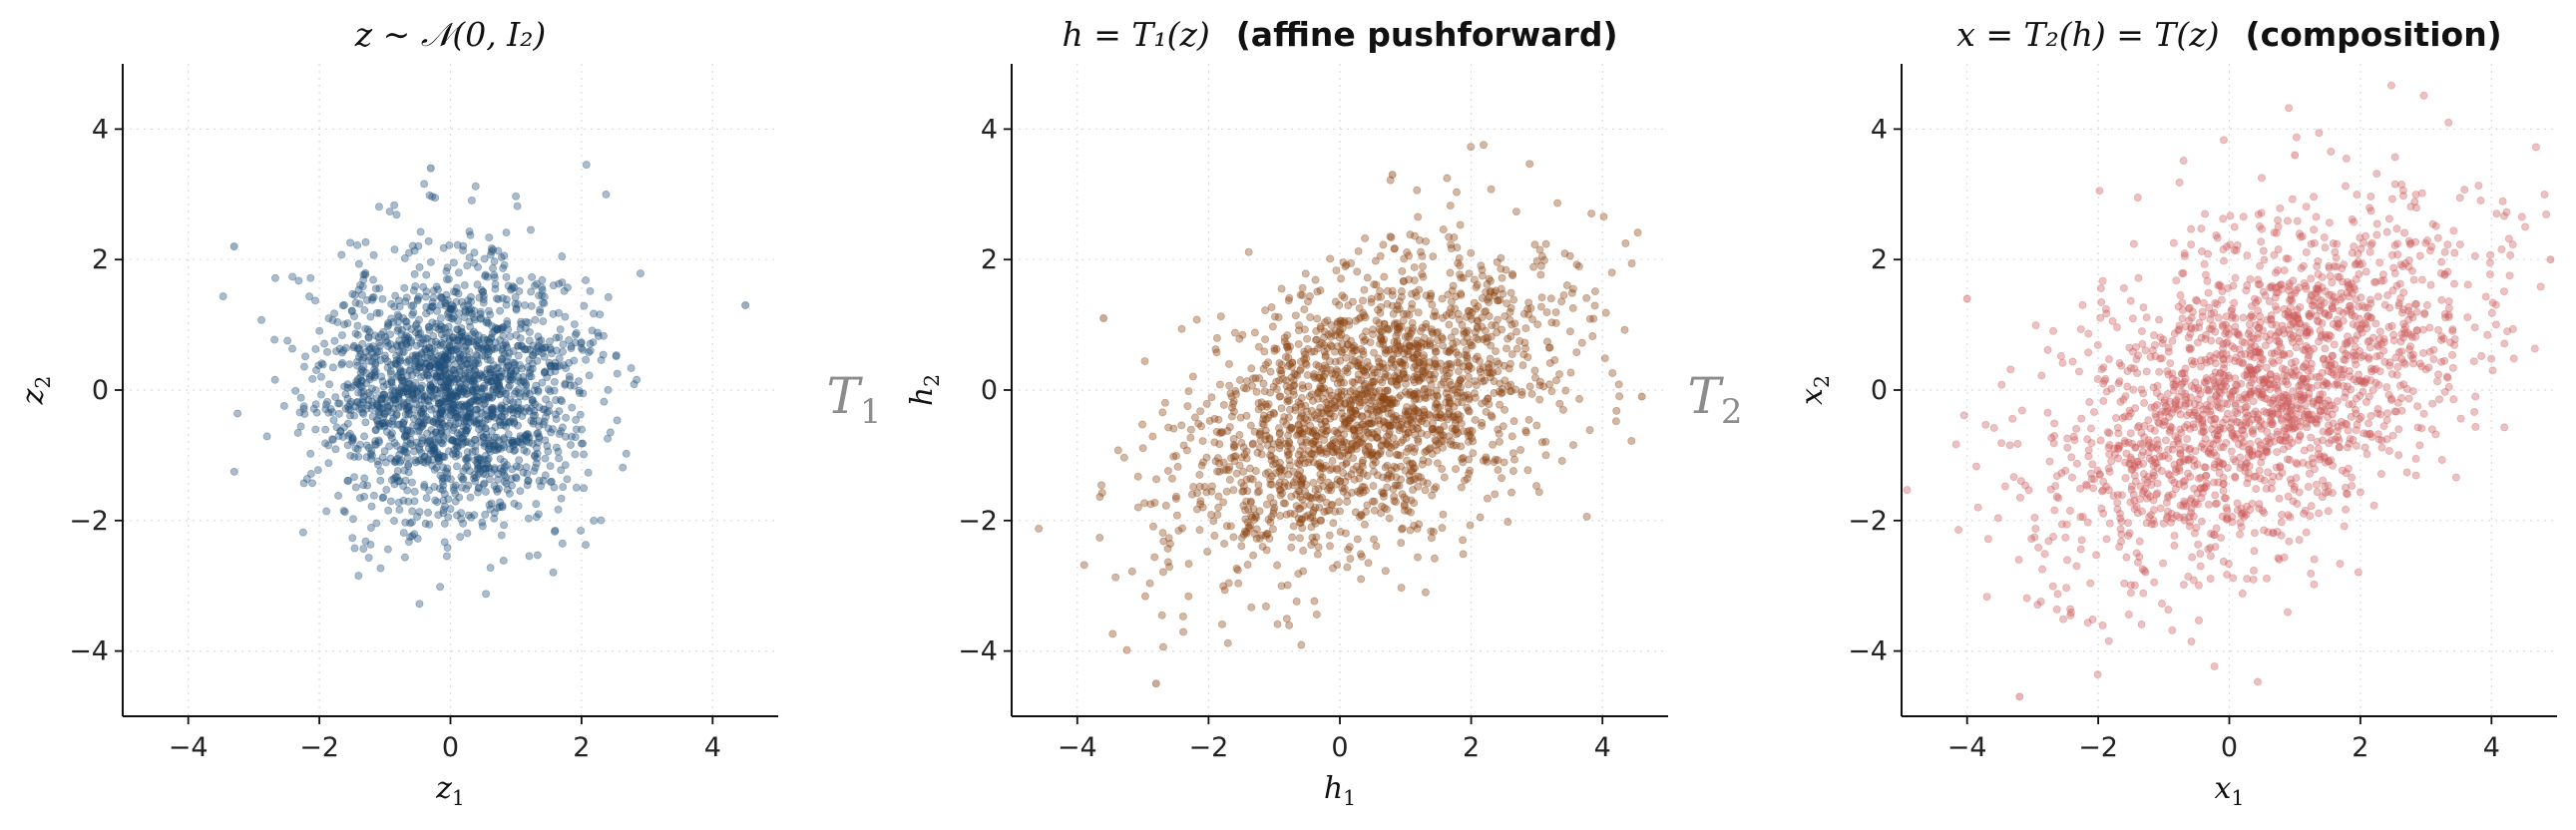  Describe the element at coordinates (1471, 747) in the screenshot. I see `x-tick-label: 2` at that location.